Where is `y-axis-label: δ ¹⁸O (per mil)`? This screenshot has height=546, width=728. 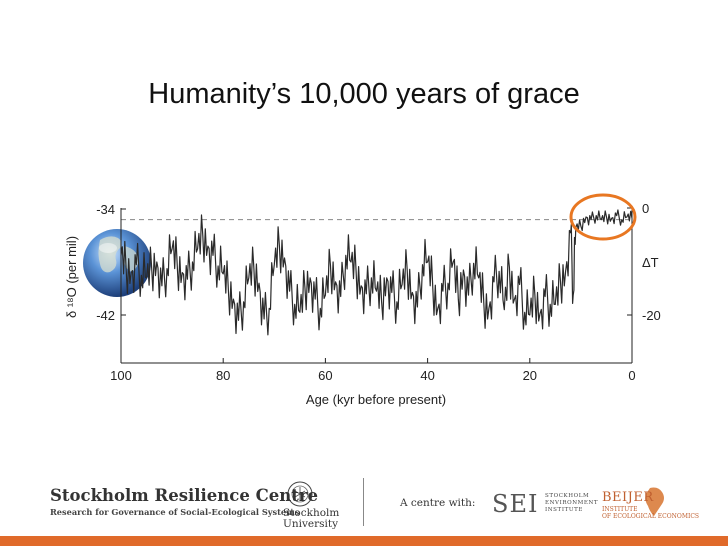 y-axis-label: δ ¹⁸O (per mil) is located at coordinates (71, 277).